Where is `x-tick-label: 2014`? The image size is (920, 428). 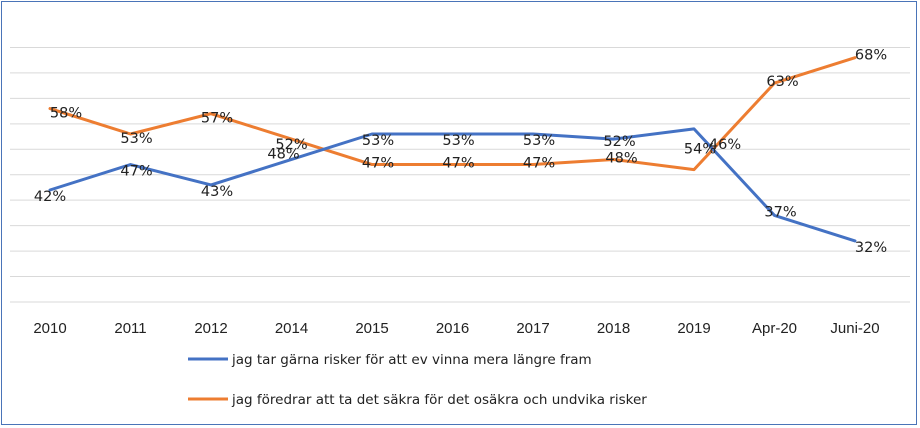
x-tick-label: 2014 is located at coordinates (291, 328).